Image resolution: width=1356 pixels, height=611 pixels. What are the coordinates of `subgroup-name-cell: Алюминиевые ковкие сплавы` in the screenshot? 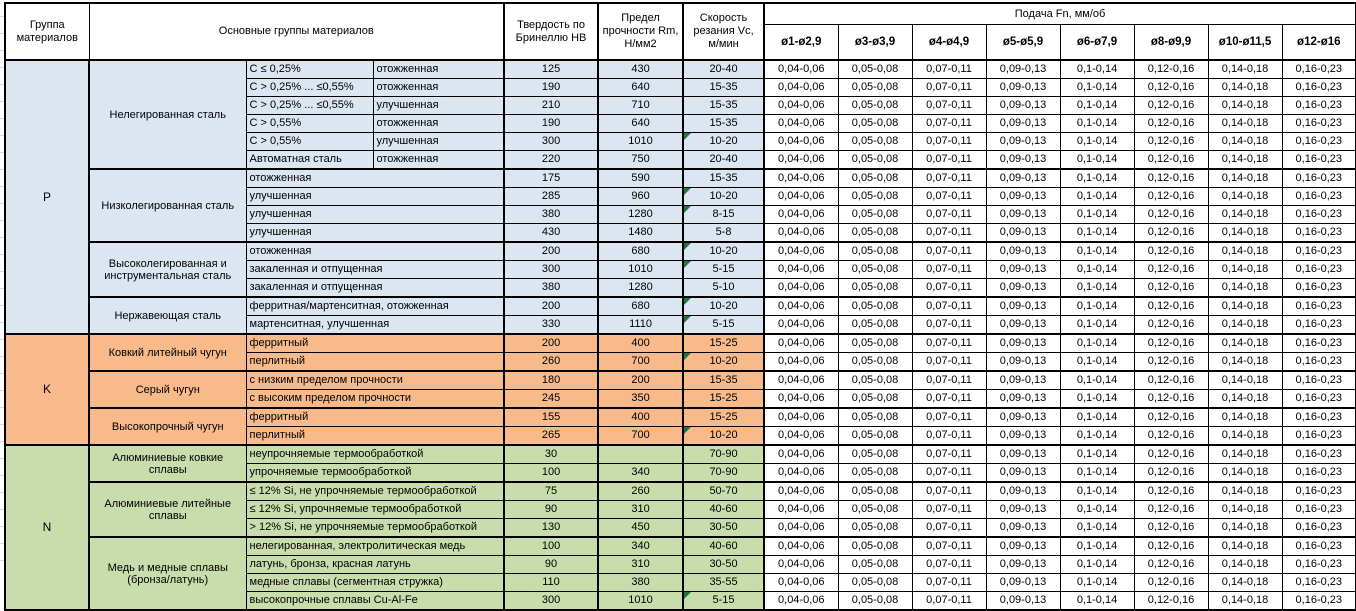 It's located at (167, 463).